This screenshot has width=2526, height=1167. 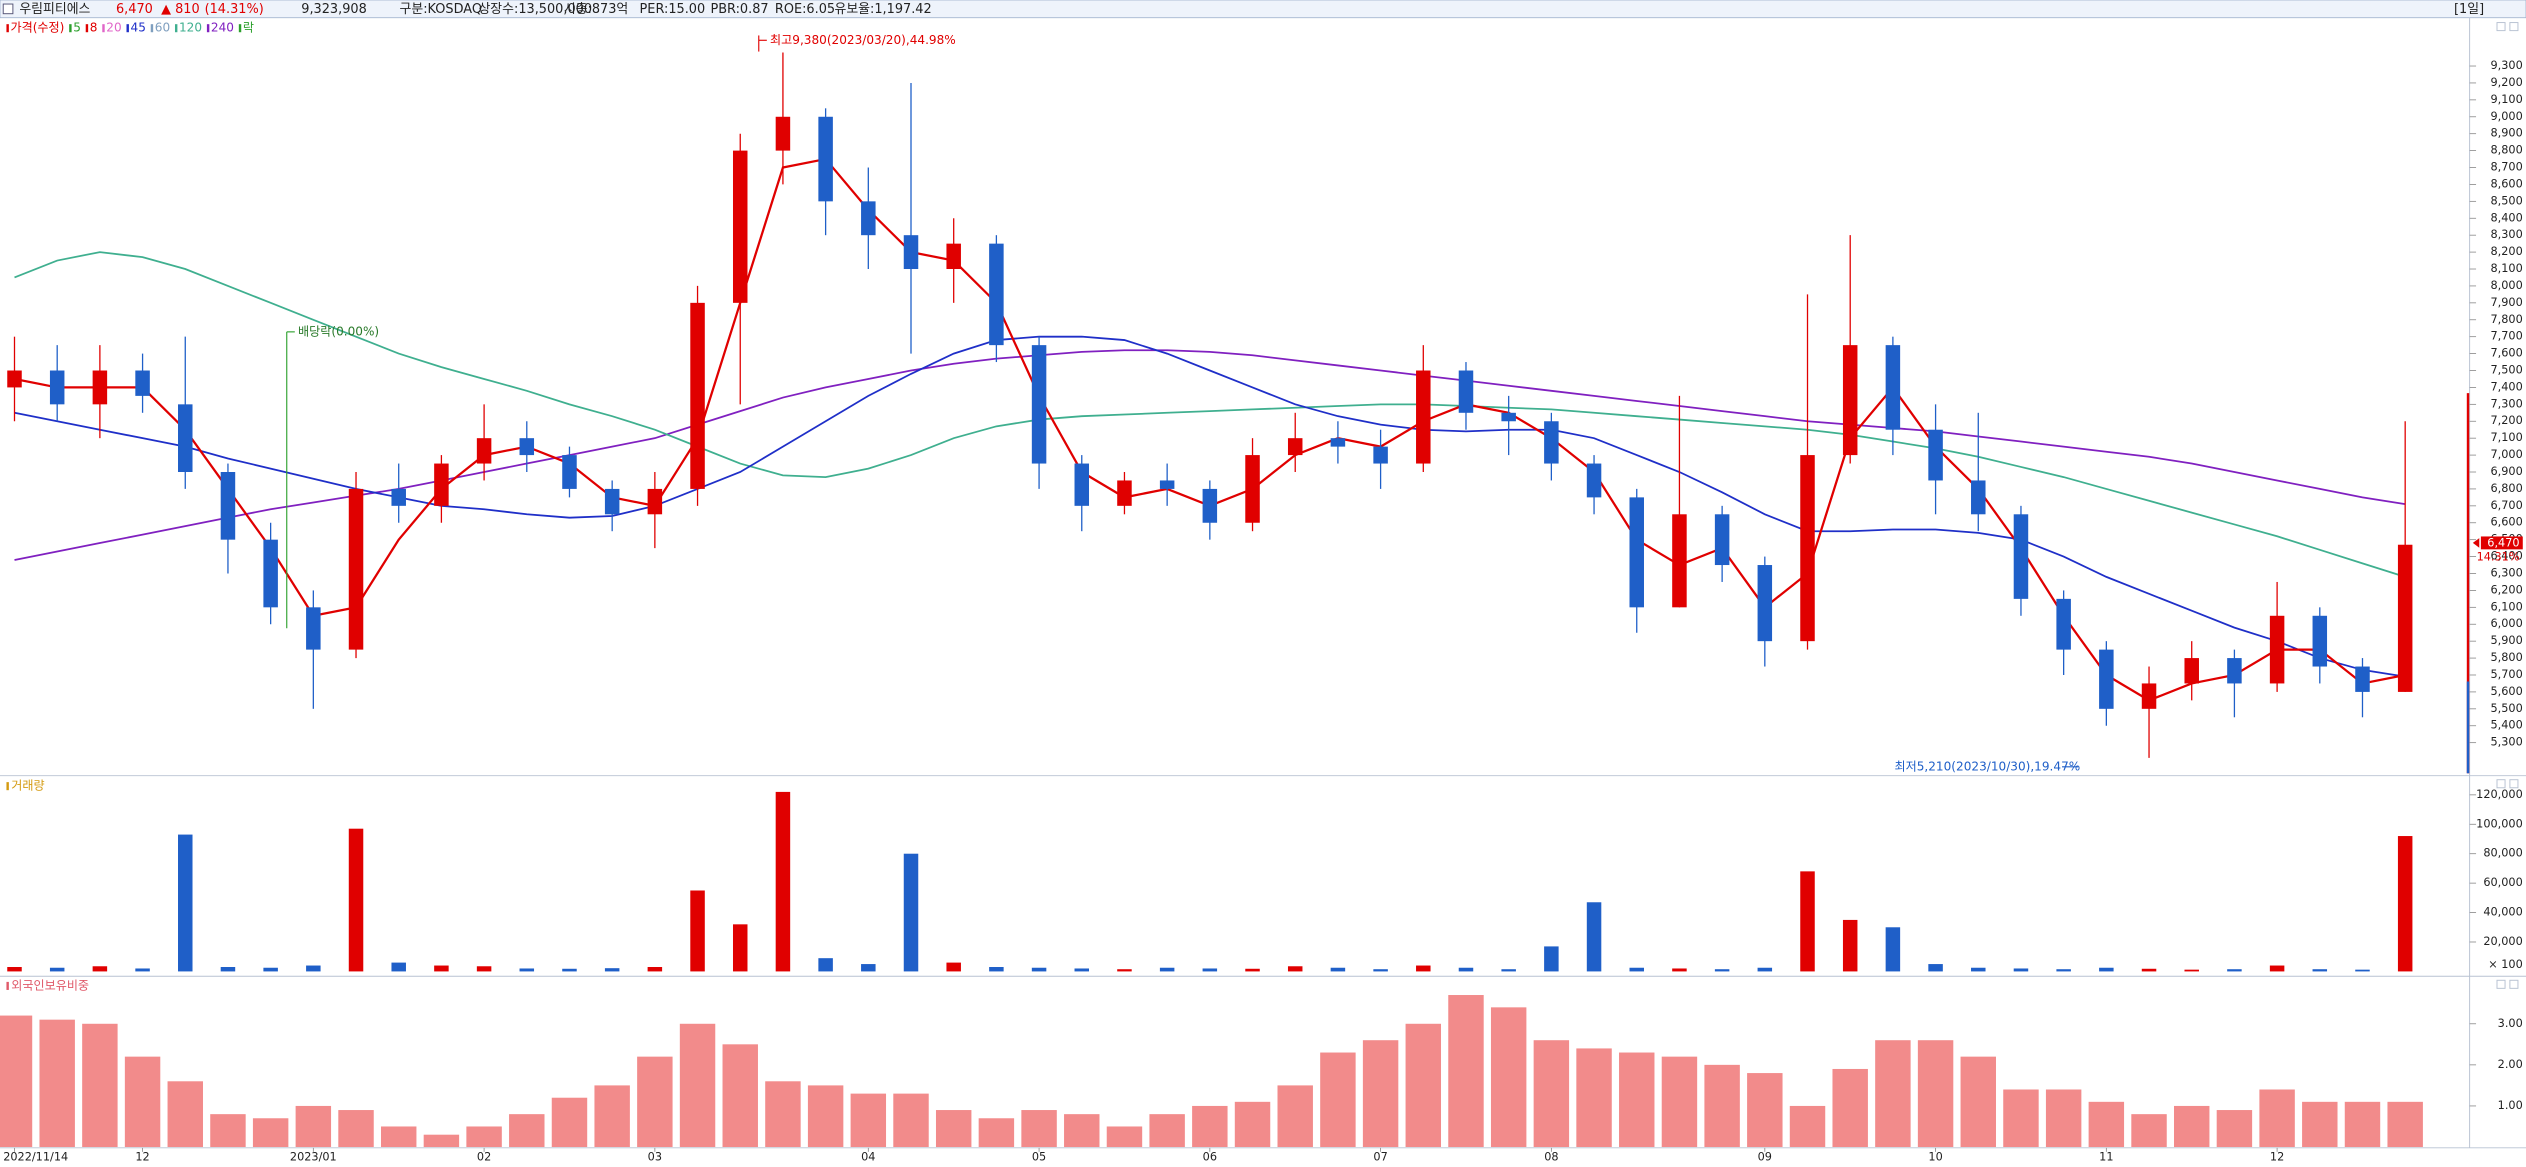 I want to click on shares: 상장수:13,500,000, so click(x=535, y=9).